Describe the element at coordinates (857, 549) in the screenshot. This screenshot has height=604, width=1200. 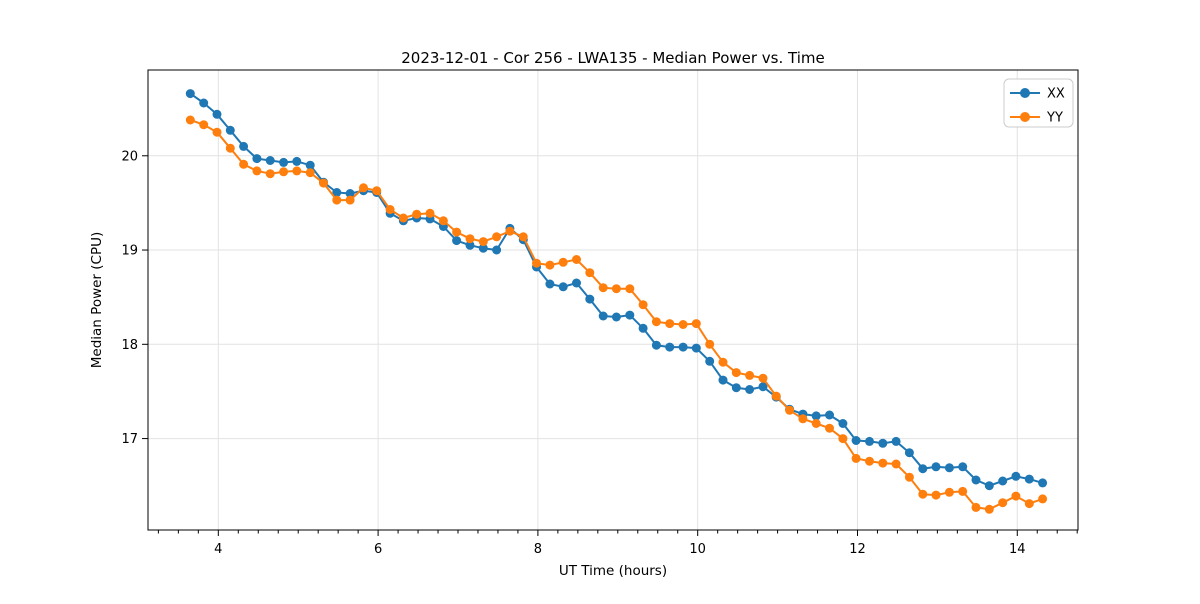
I see `x-tick-label: 12` at that location.